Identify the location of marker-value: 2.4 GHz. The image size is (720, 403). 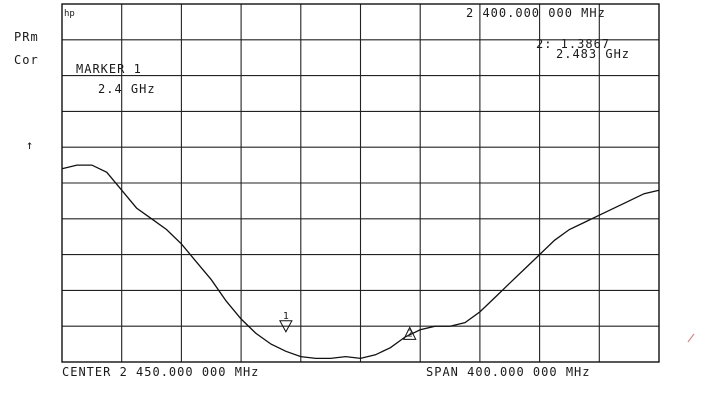
(127, 89).